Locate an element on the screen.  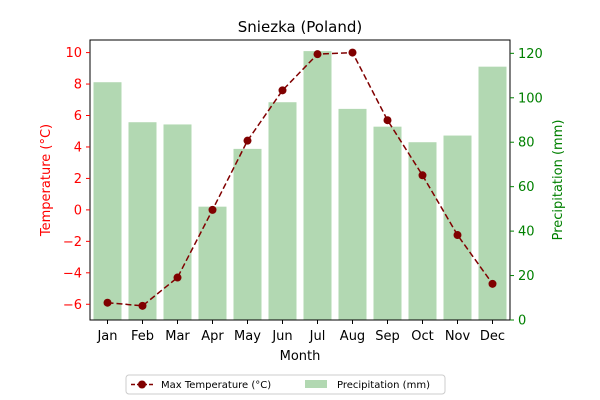
y-right-tick-label: 80 is located at coordinates (526, 143).